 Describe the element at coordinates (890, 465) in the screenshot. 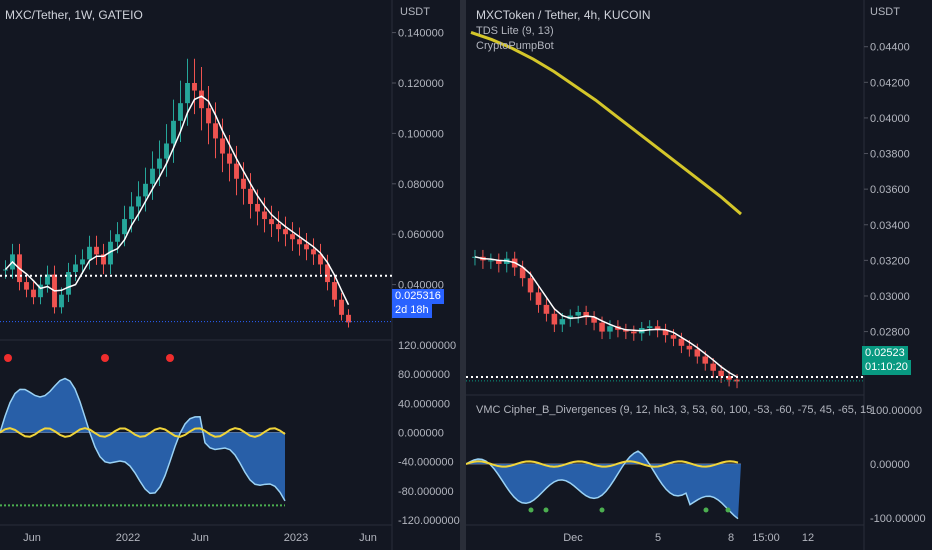

I see `right-osc-tick-label: 0.00000` at that location.